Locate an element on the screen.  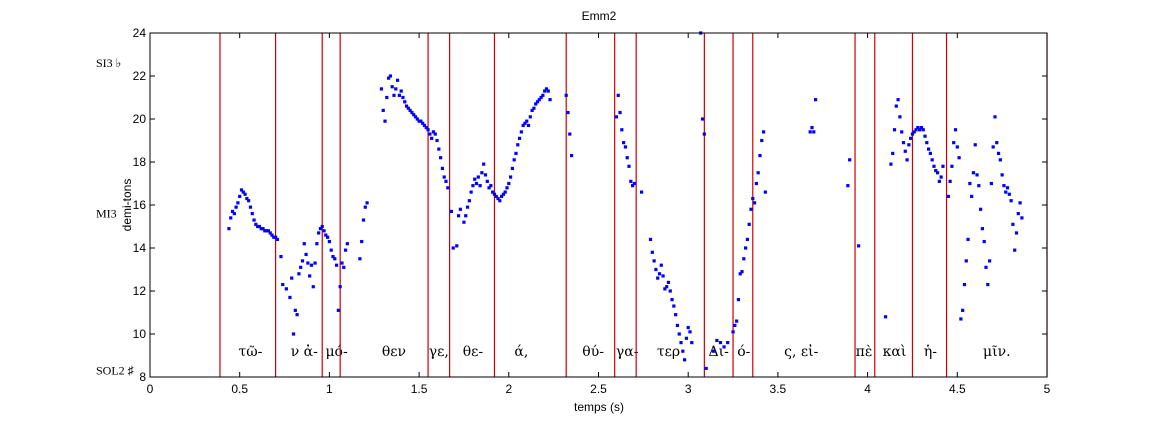
note-labels: SI3 ♭ MI3 SOL2 ♯ is located at coordinates (115, 216).